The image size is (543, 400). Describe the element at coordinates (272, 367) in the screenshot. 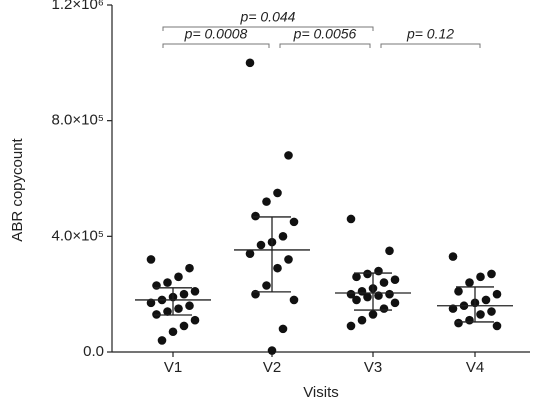

I see `x-tick-label: V2` at that location.